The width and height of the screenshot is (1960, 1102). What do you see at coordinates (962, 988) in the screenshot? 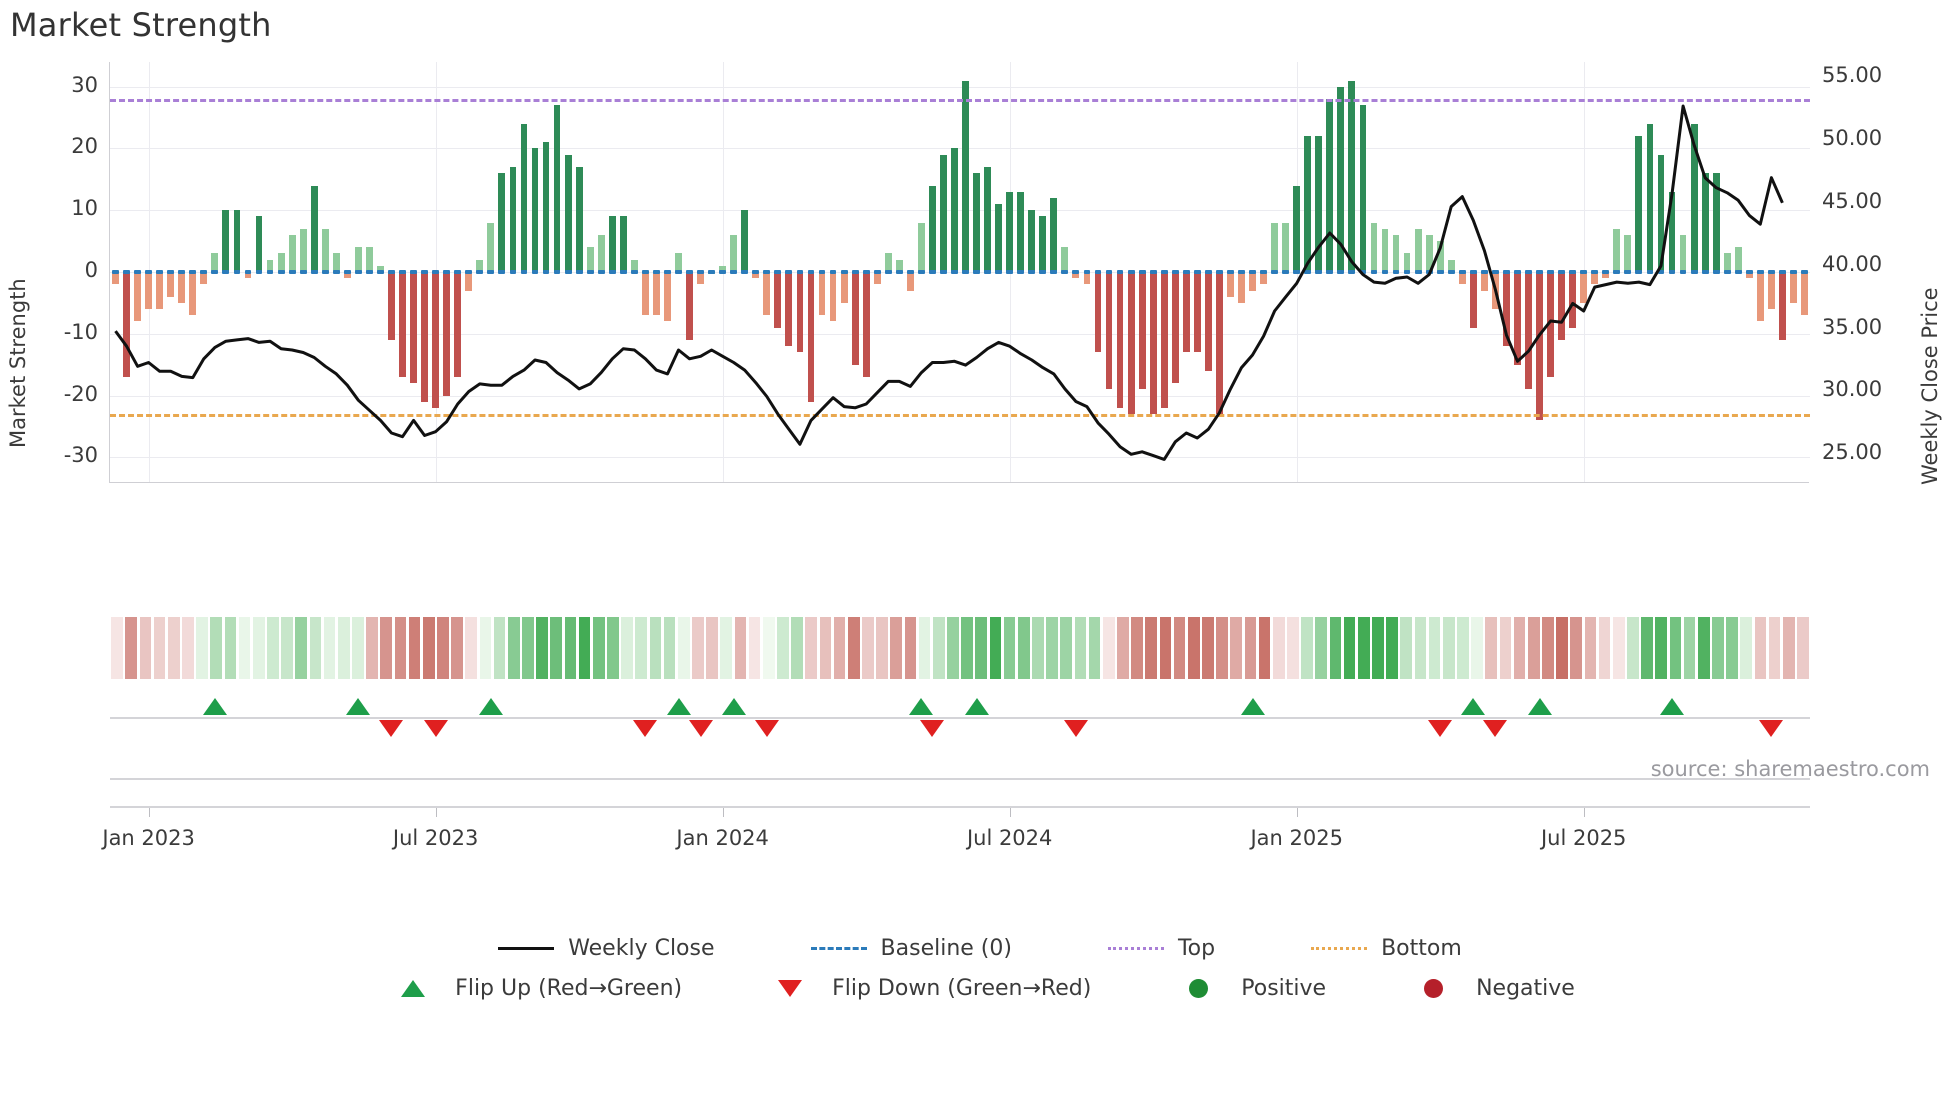
I see `legend-label: Flip Down (Green→Red)` at bounding box center [962, 988].